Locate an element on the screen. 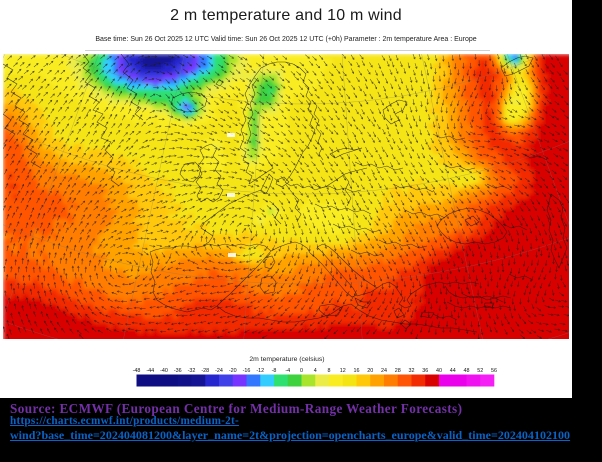 This screenshot has width=602, height=462. svg-text: 16 is located at coordinates (357, 371).